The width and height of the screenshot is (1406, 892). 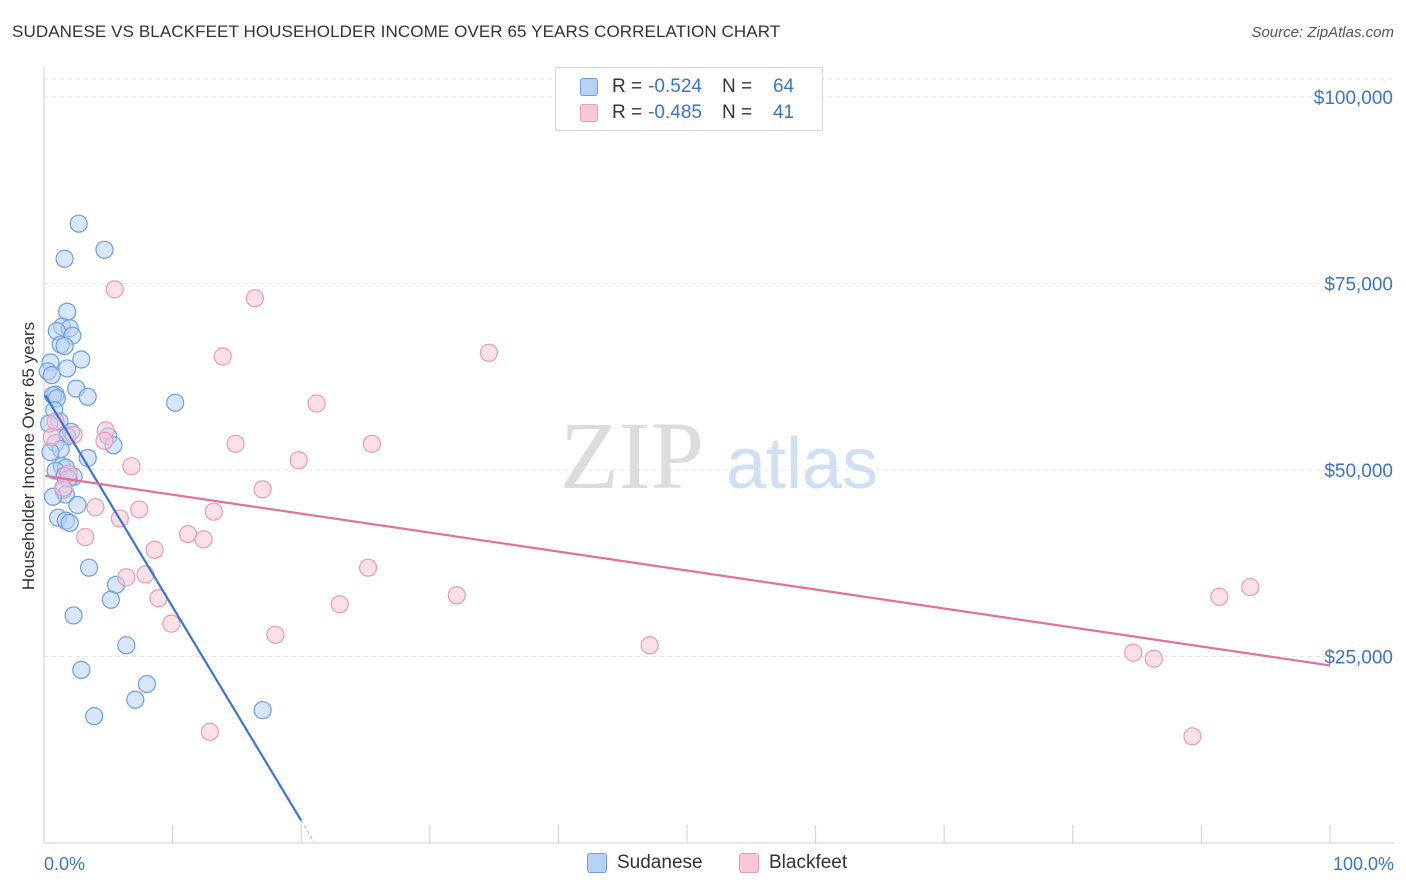 I want to click on series-name: Blackfeet, so click(x=808, y=862).